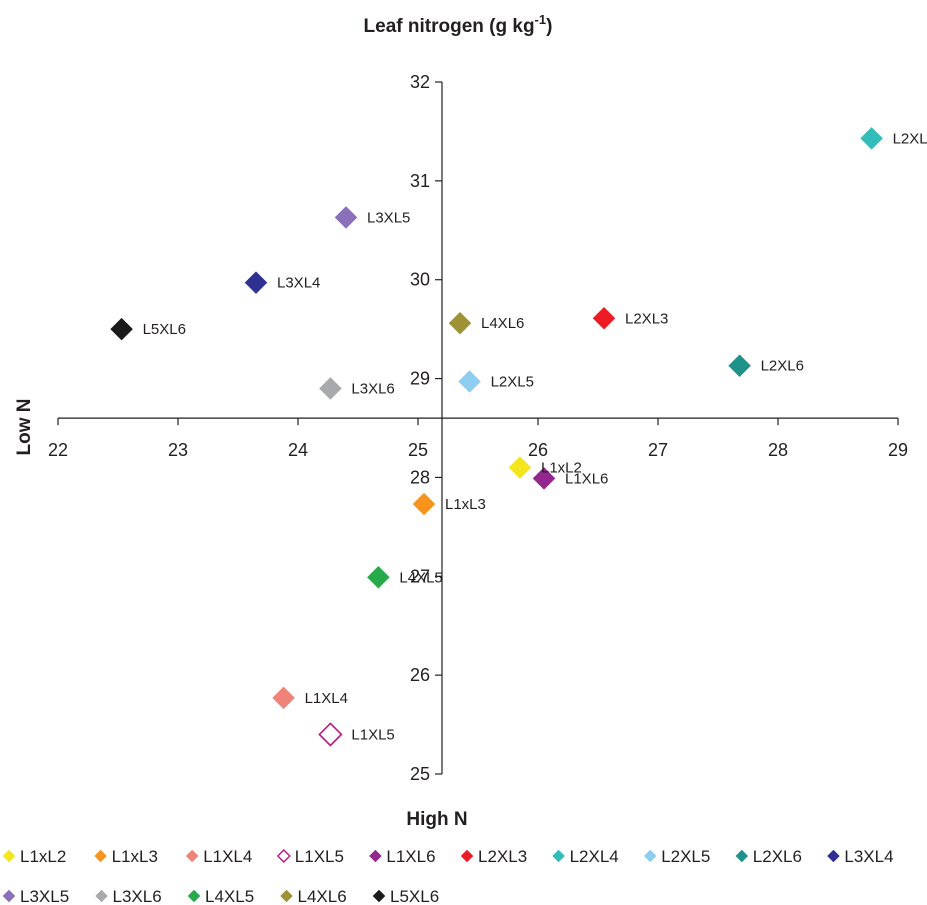 This screenshot has width=927, height=905. I want to click on x-tick-label: 22, so click(58, 450).